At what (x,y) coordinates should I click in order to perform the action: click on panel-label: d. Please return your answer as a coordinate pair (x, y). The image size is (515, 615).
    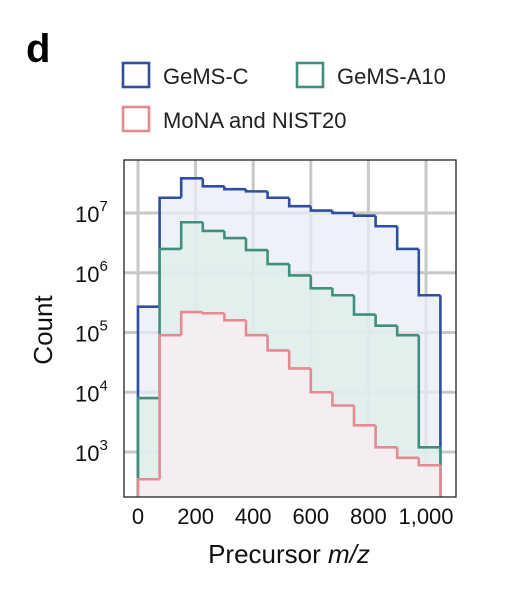
    Looking at the image, I should click on (38, 49).